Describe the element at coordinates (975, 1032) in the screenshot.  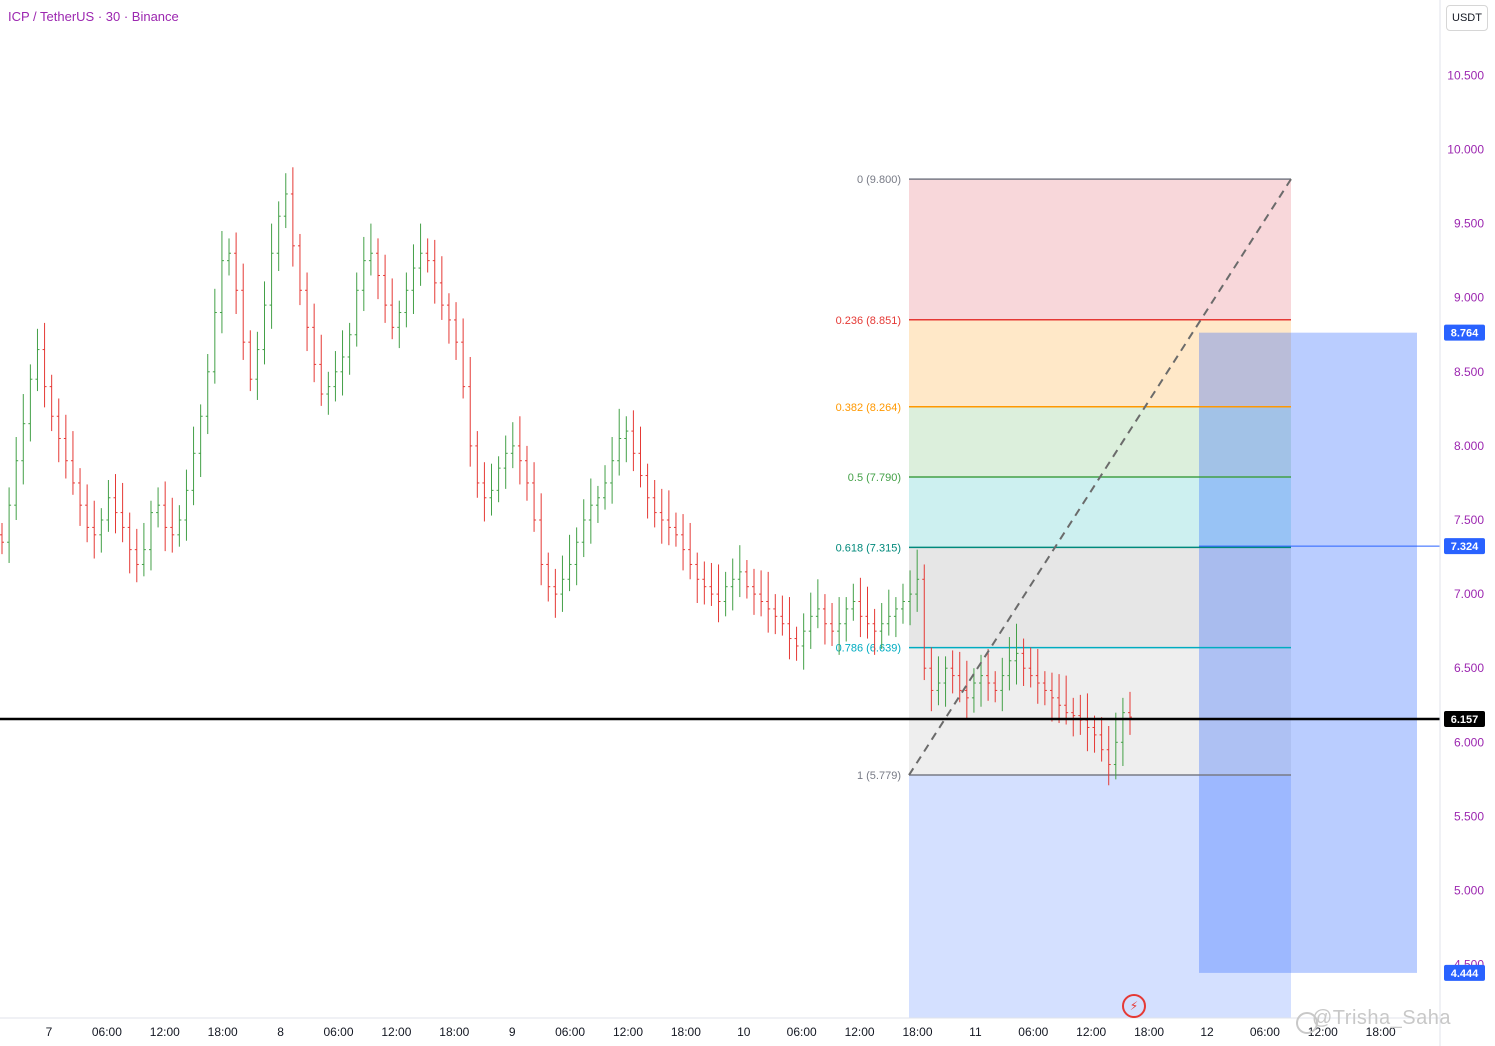
I see `x-tick-label: 11` at that location.